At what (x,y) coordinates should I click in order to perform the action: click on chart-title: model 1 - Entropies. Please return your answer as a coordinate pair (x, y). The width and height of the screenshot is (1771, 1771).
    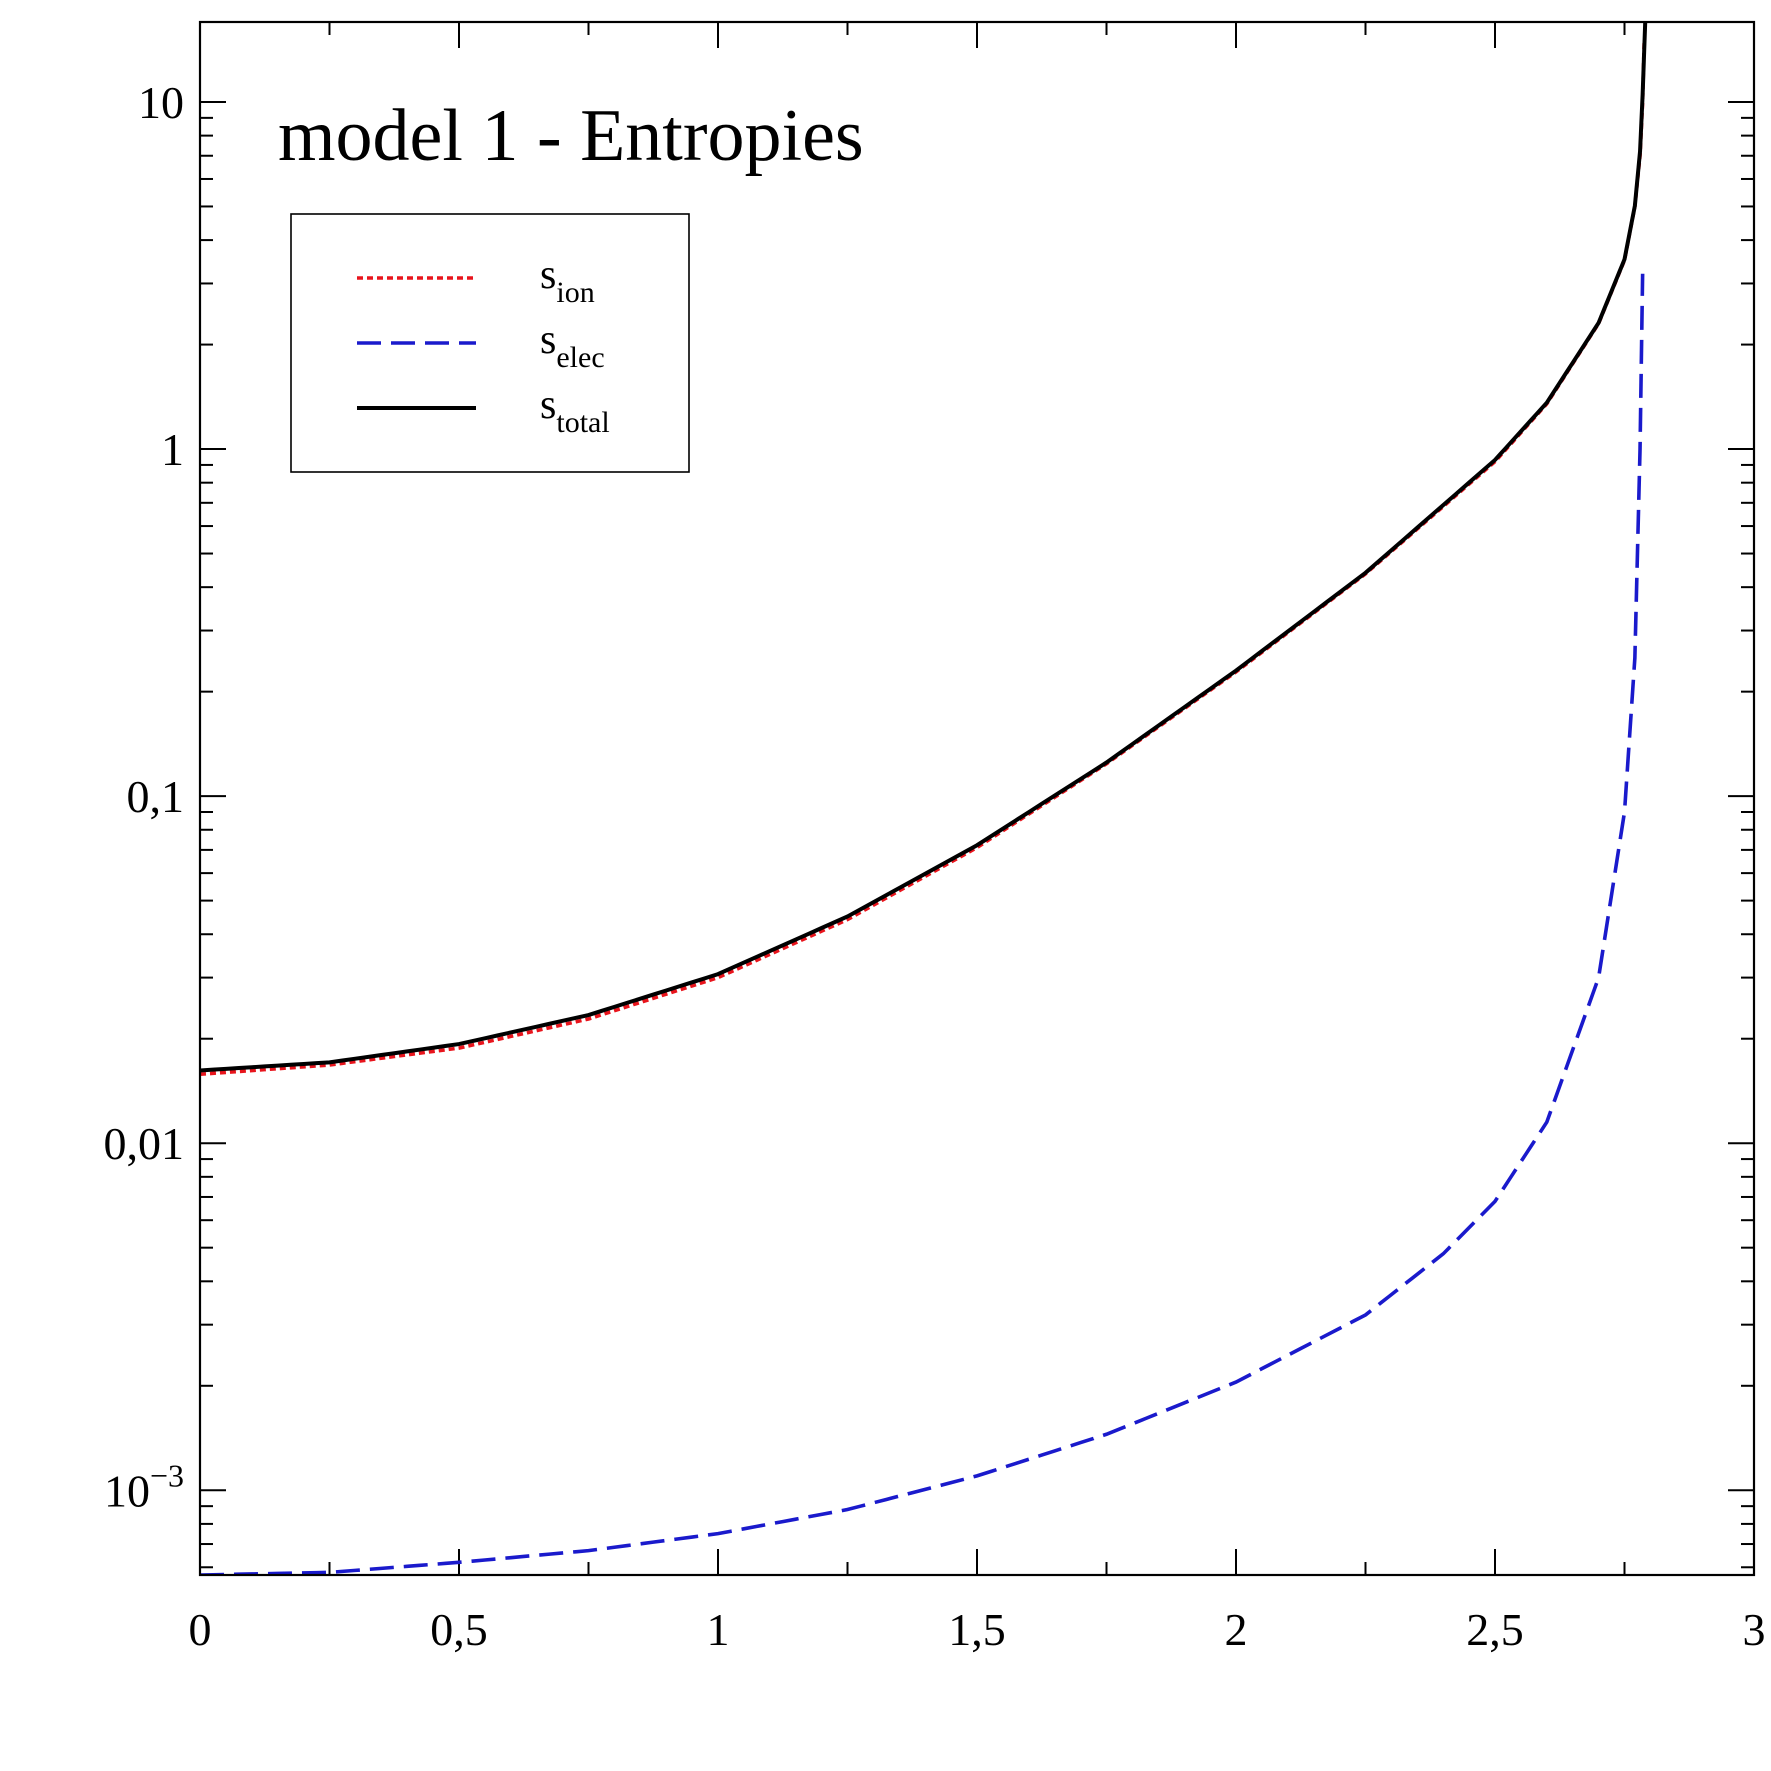
    Looking at the image, I should click on (571, 136).